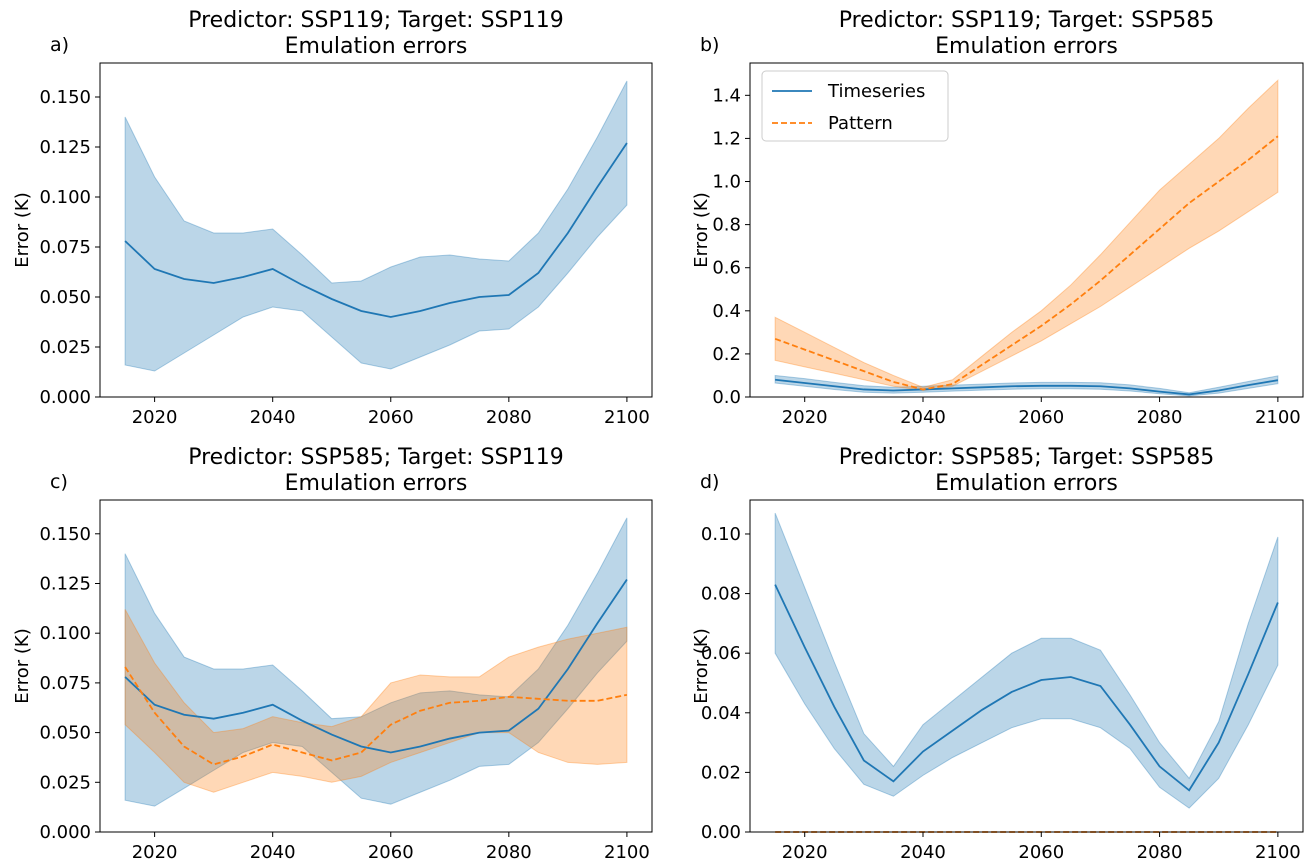 Image resolution: width=1314 pixels, height=860 pixels. Describe the element at coordinates (59, 482) in the screenshot. I see `panel-label: c)` at that location.